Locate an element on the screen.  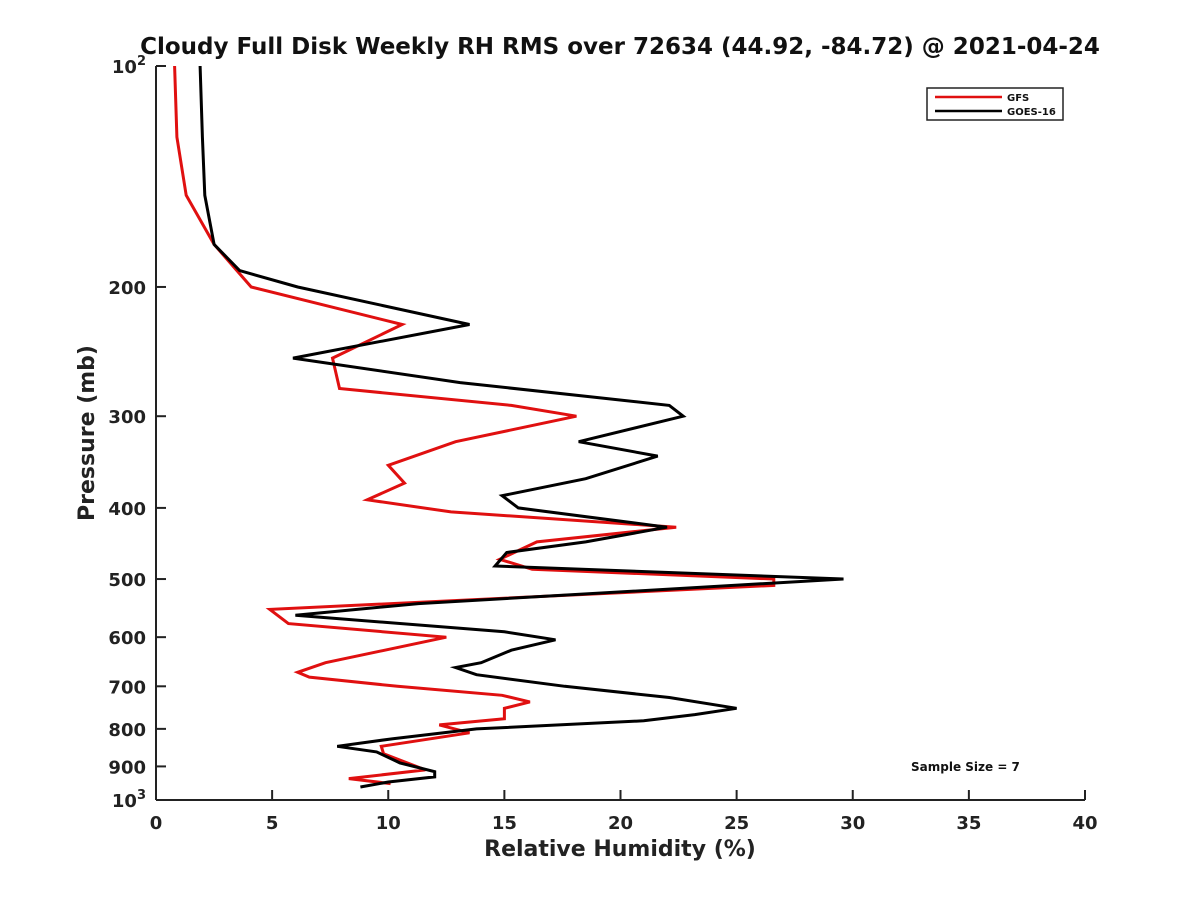
y-axis-label: Pressure (mb) is located at coordinates (87, 433).